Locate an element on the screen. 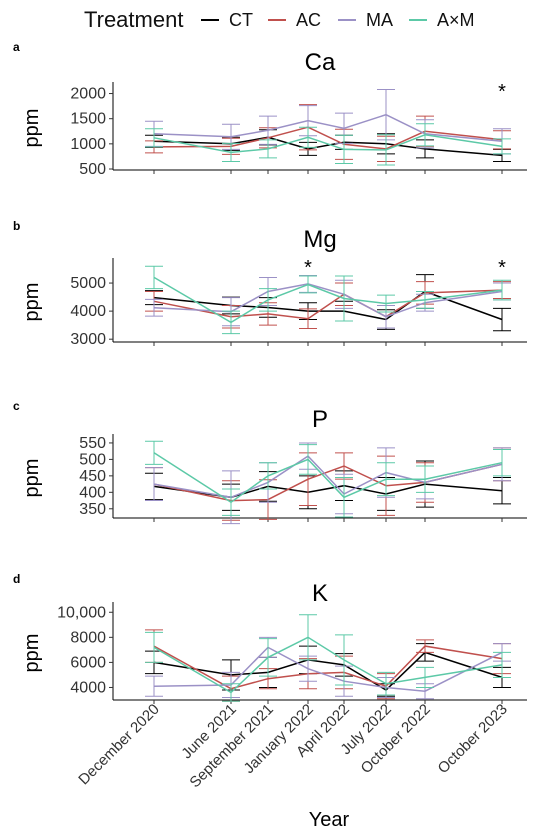 The image size is (550, 840). y-tick-label: 2000 is located at coordinates (88, 94).